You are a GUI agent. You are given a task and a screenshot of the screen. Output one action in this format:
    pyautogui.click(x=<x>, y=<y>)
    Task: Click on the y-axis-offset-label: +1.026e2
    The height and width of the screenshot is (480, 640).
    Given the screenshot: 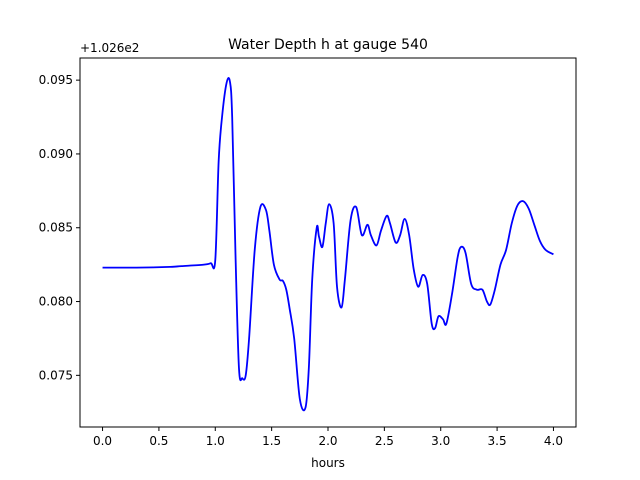 What is the action you would take?
    pyautogui.click(x=109, y=48)
    